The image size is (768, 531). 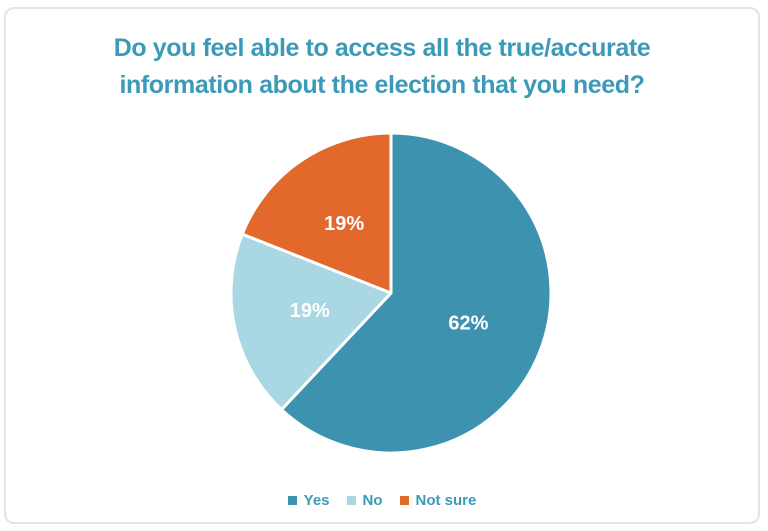 I want to click on pie-label-no: 19%, so click(x=310, y=311).